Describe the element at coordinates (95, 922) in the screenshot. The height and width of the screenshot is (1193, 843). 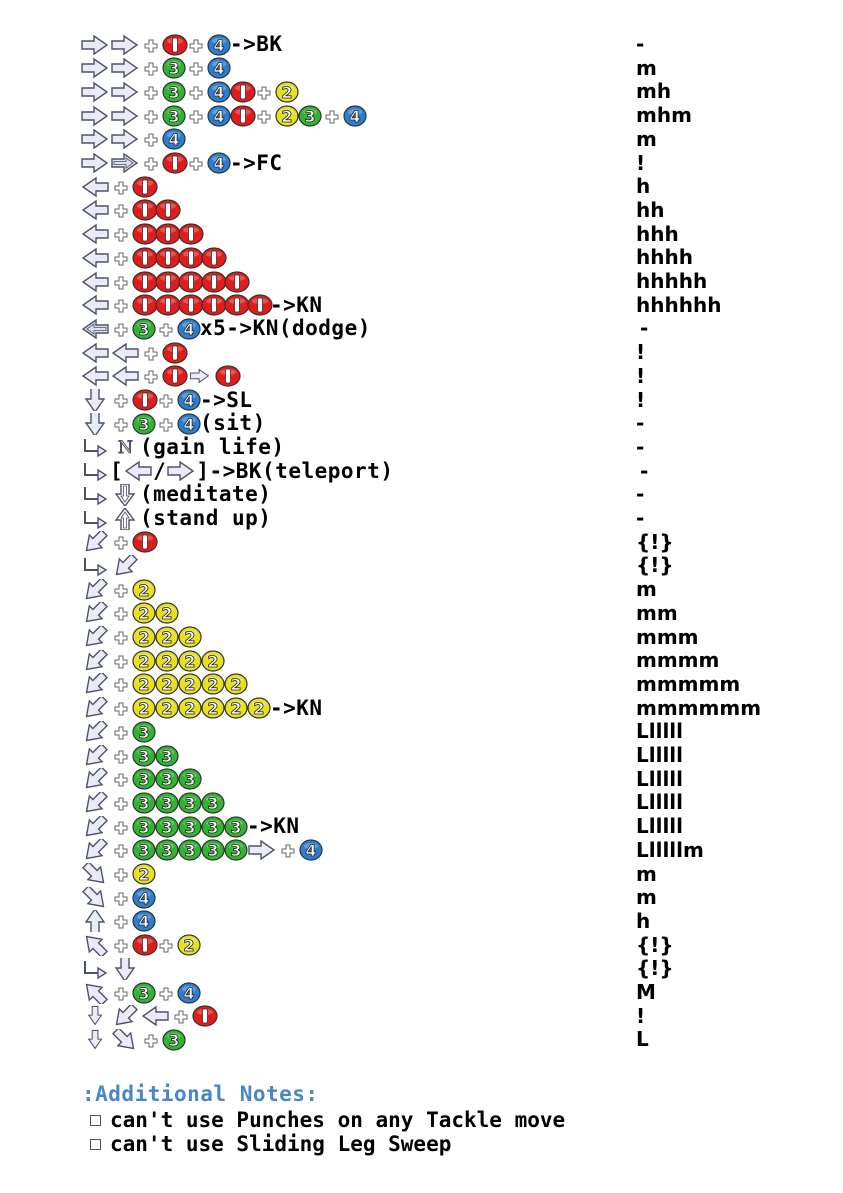
I see `up-arrow-icon` at that location.